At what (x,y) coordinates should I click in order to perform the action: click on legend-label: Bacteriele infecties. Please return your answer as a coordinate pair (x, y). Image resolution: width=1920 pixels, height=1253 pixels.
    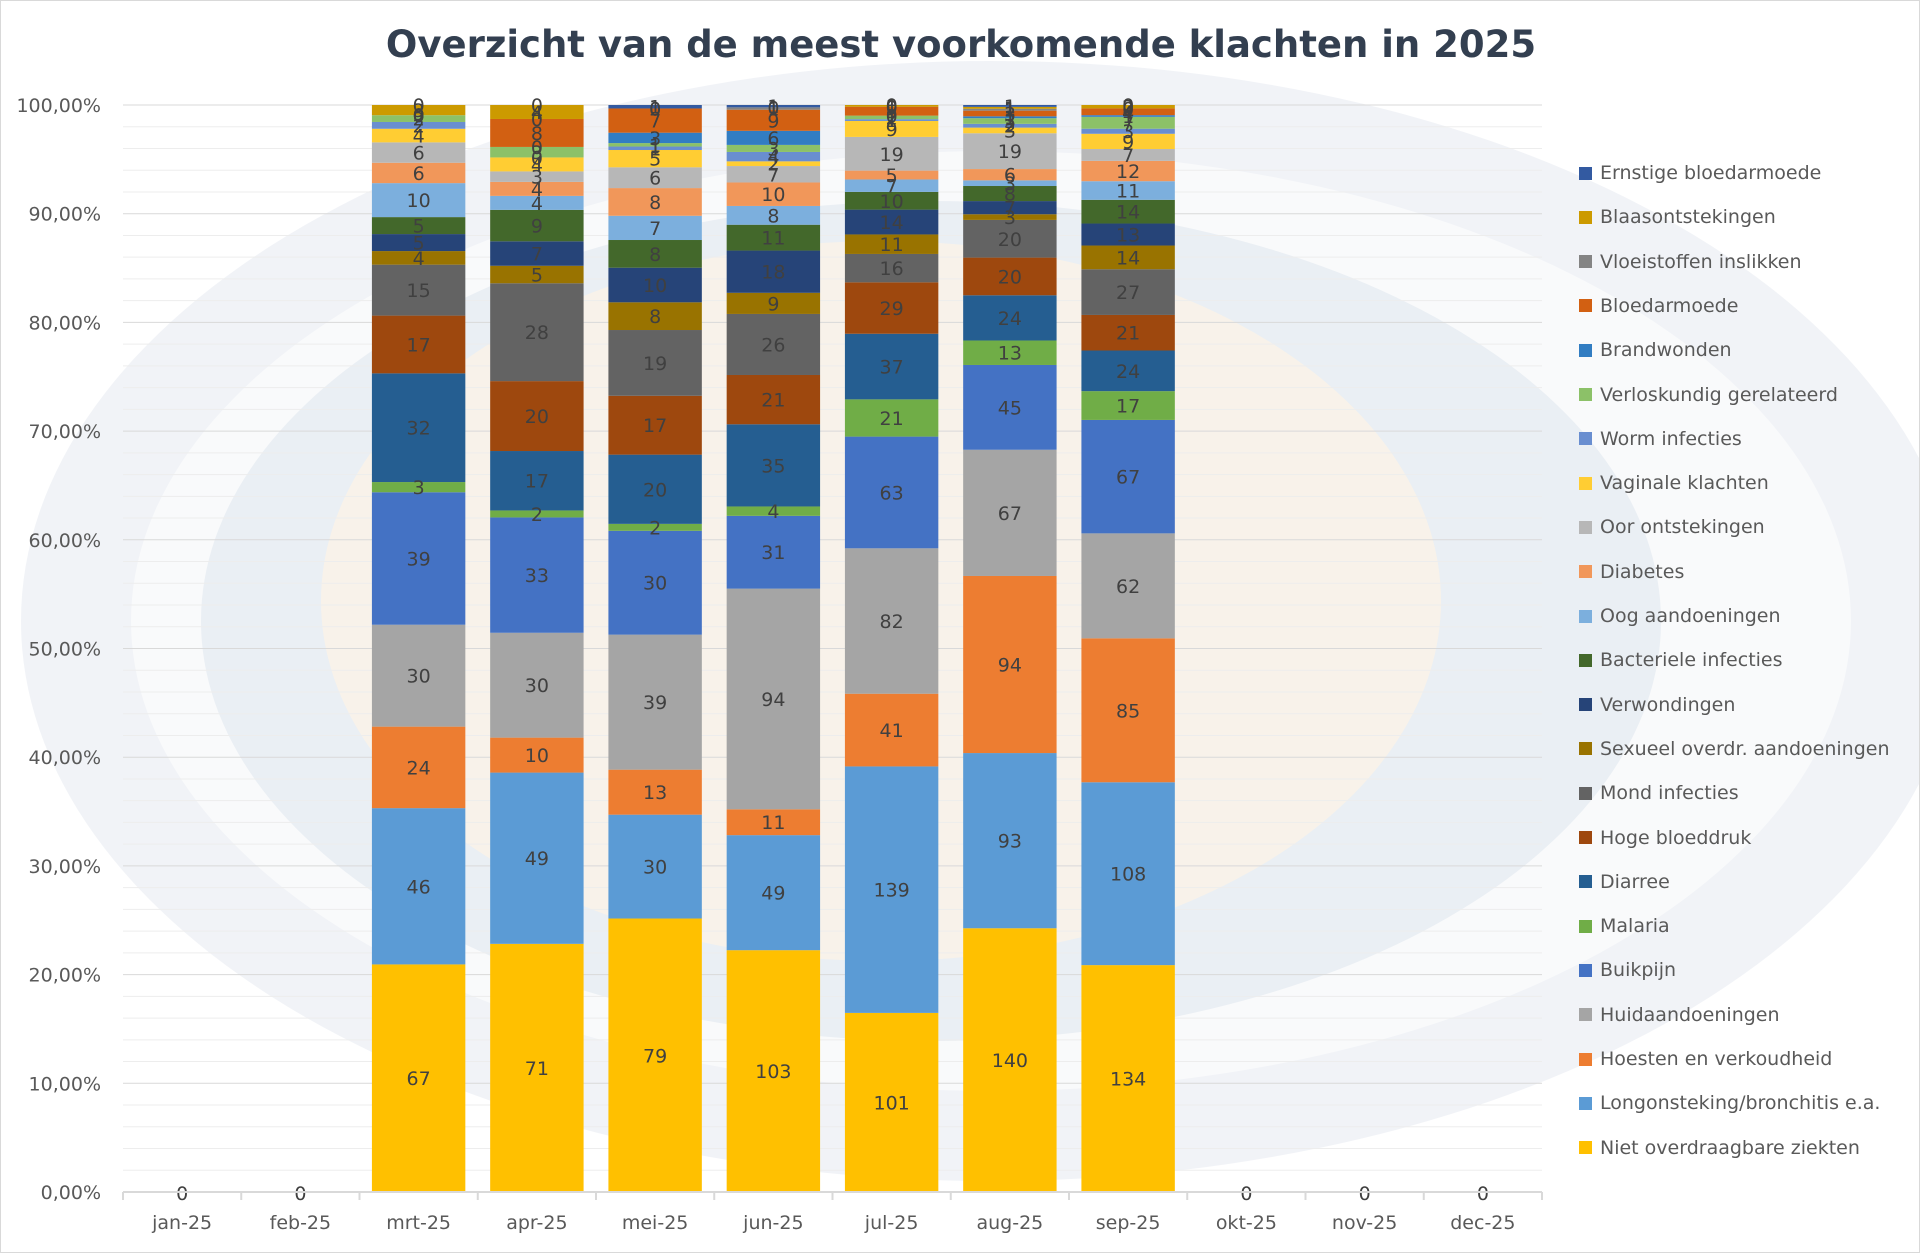
    Looking at the image, I should click on (1691, 660).